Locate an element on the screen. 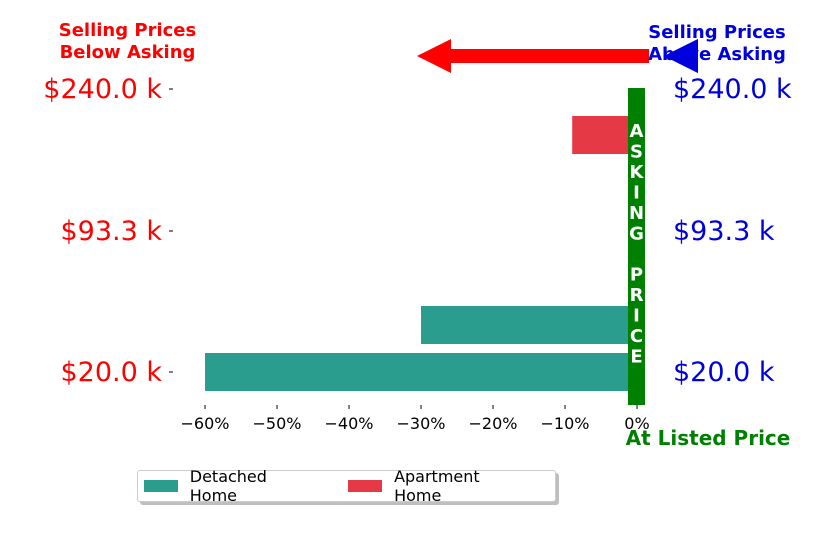  y-tick-label-left: $240.0 k is located at coordinates (102, 89).